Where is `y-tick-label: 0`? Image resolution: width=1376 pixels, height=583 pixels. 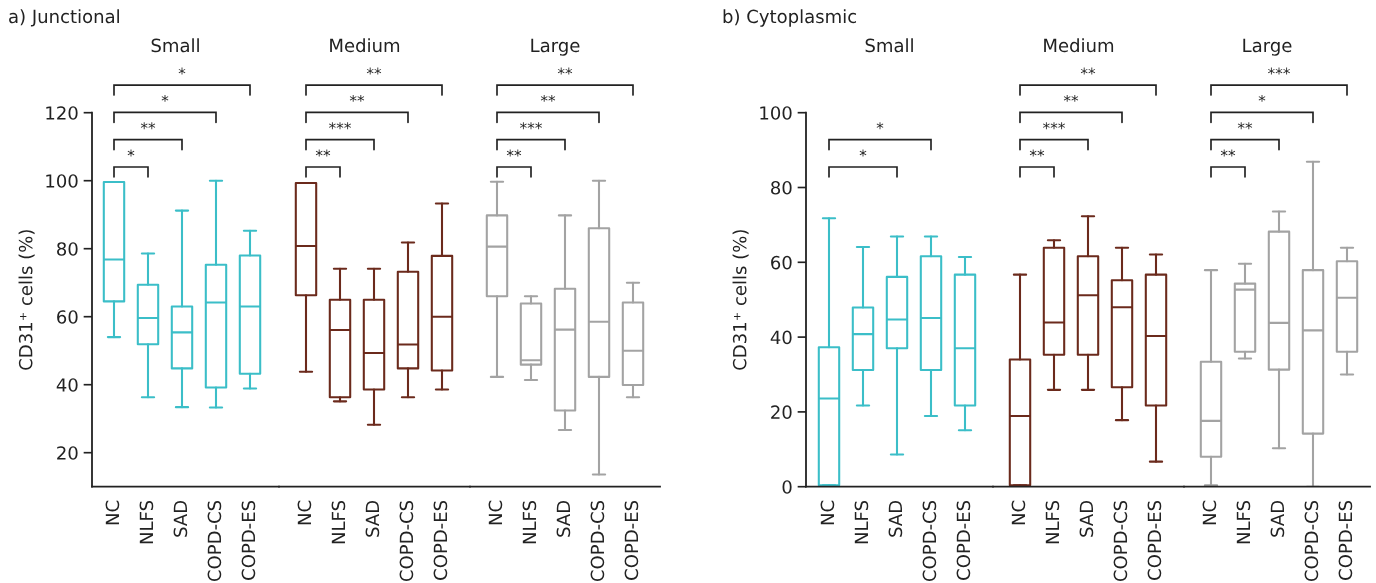 y-tick-label: 0 is located at coordinates (787, 487).